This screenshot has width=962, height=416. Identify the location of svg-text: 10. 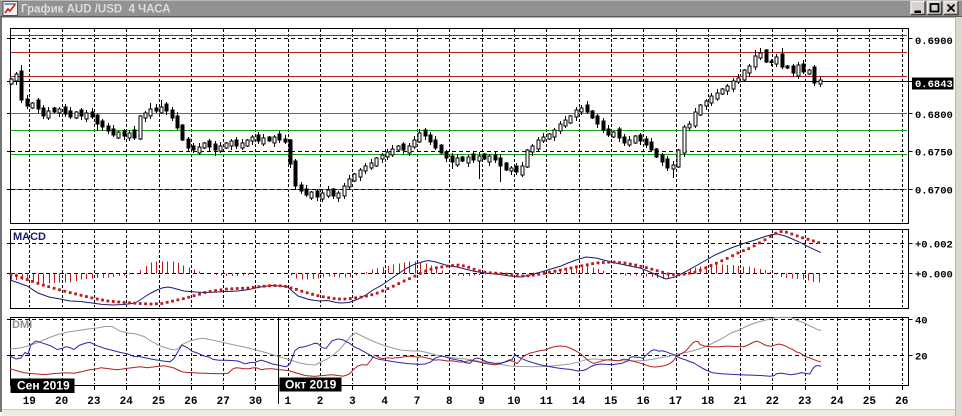
(513, 402).